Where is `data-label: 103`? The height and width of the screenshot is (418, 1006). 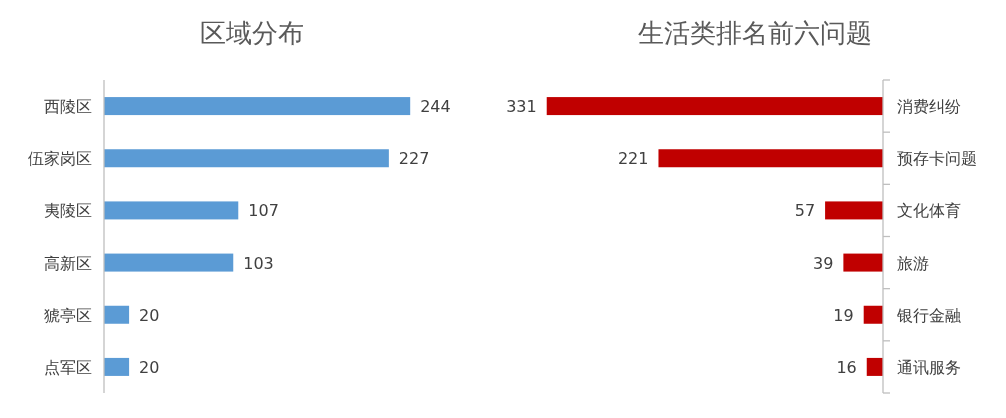 data-label: 103 is located at coordinates (258, 263).